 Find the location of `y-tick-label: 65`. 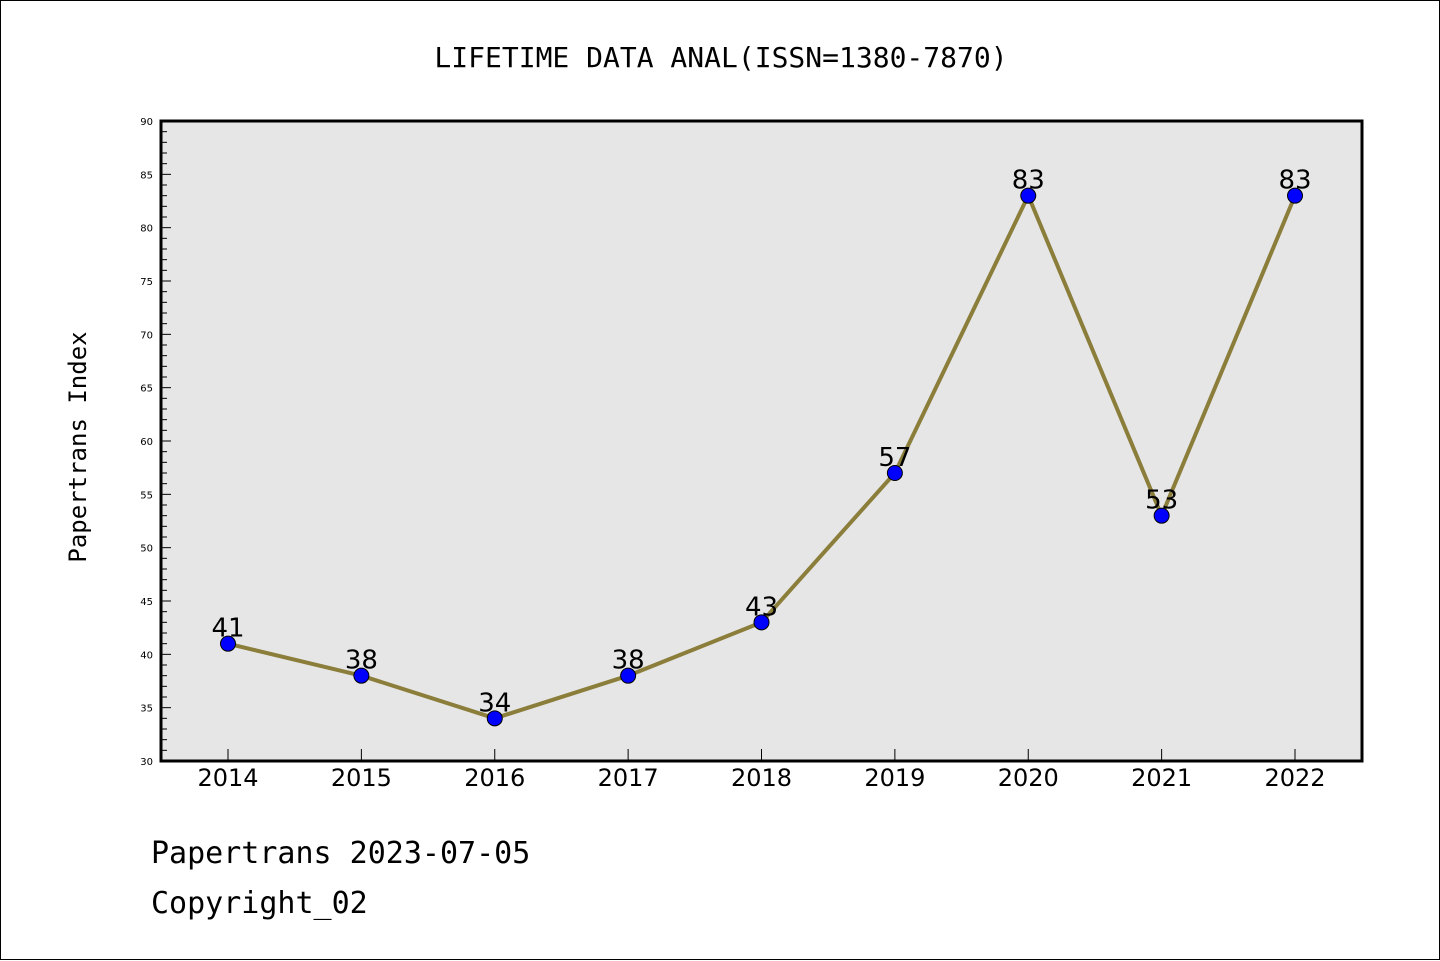

y-tick-label: 65 is located at coordinates (146, 389).